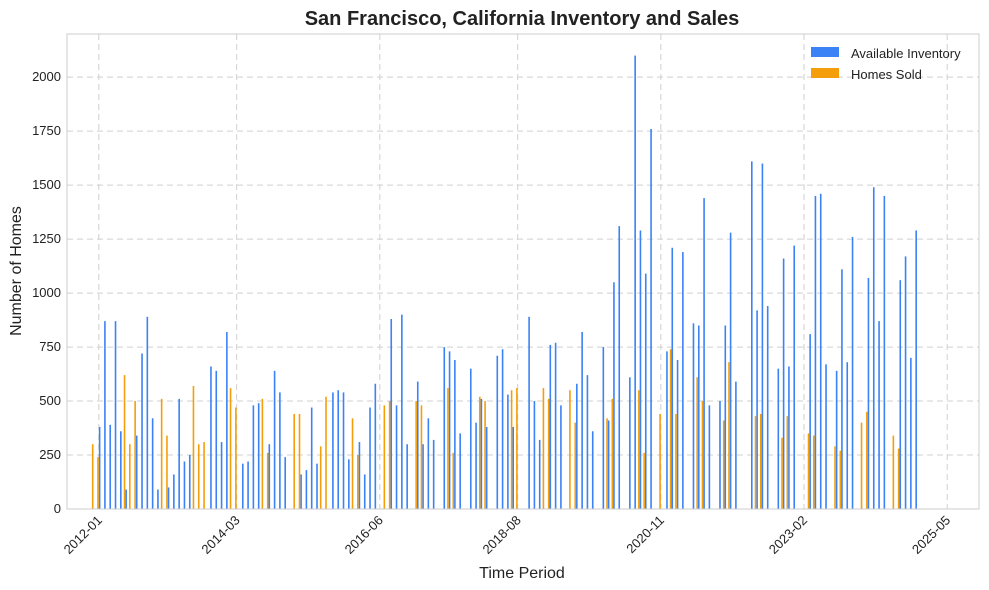  Describe the element at coordinates (788, 535) in the screenshot. I see `x-tick-label: 2023-02` at that location.